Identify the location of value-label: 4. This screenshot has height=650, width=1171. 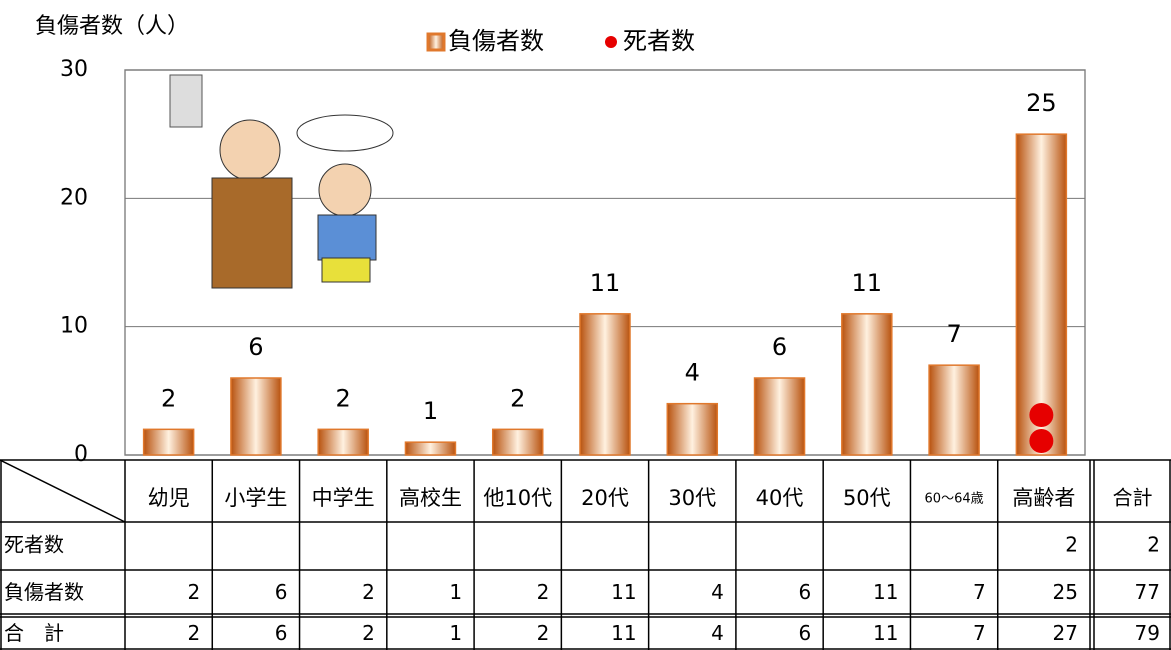
(692, 373).